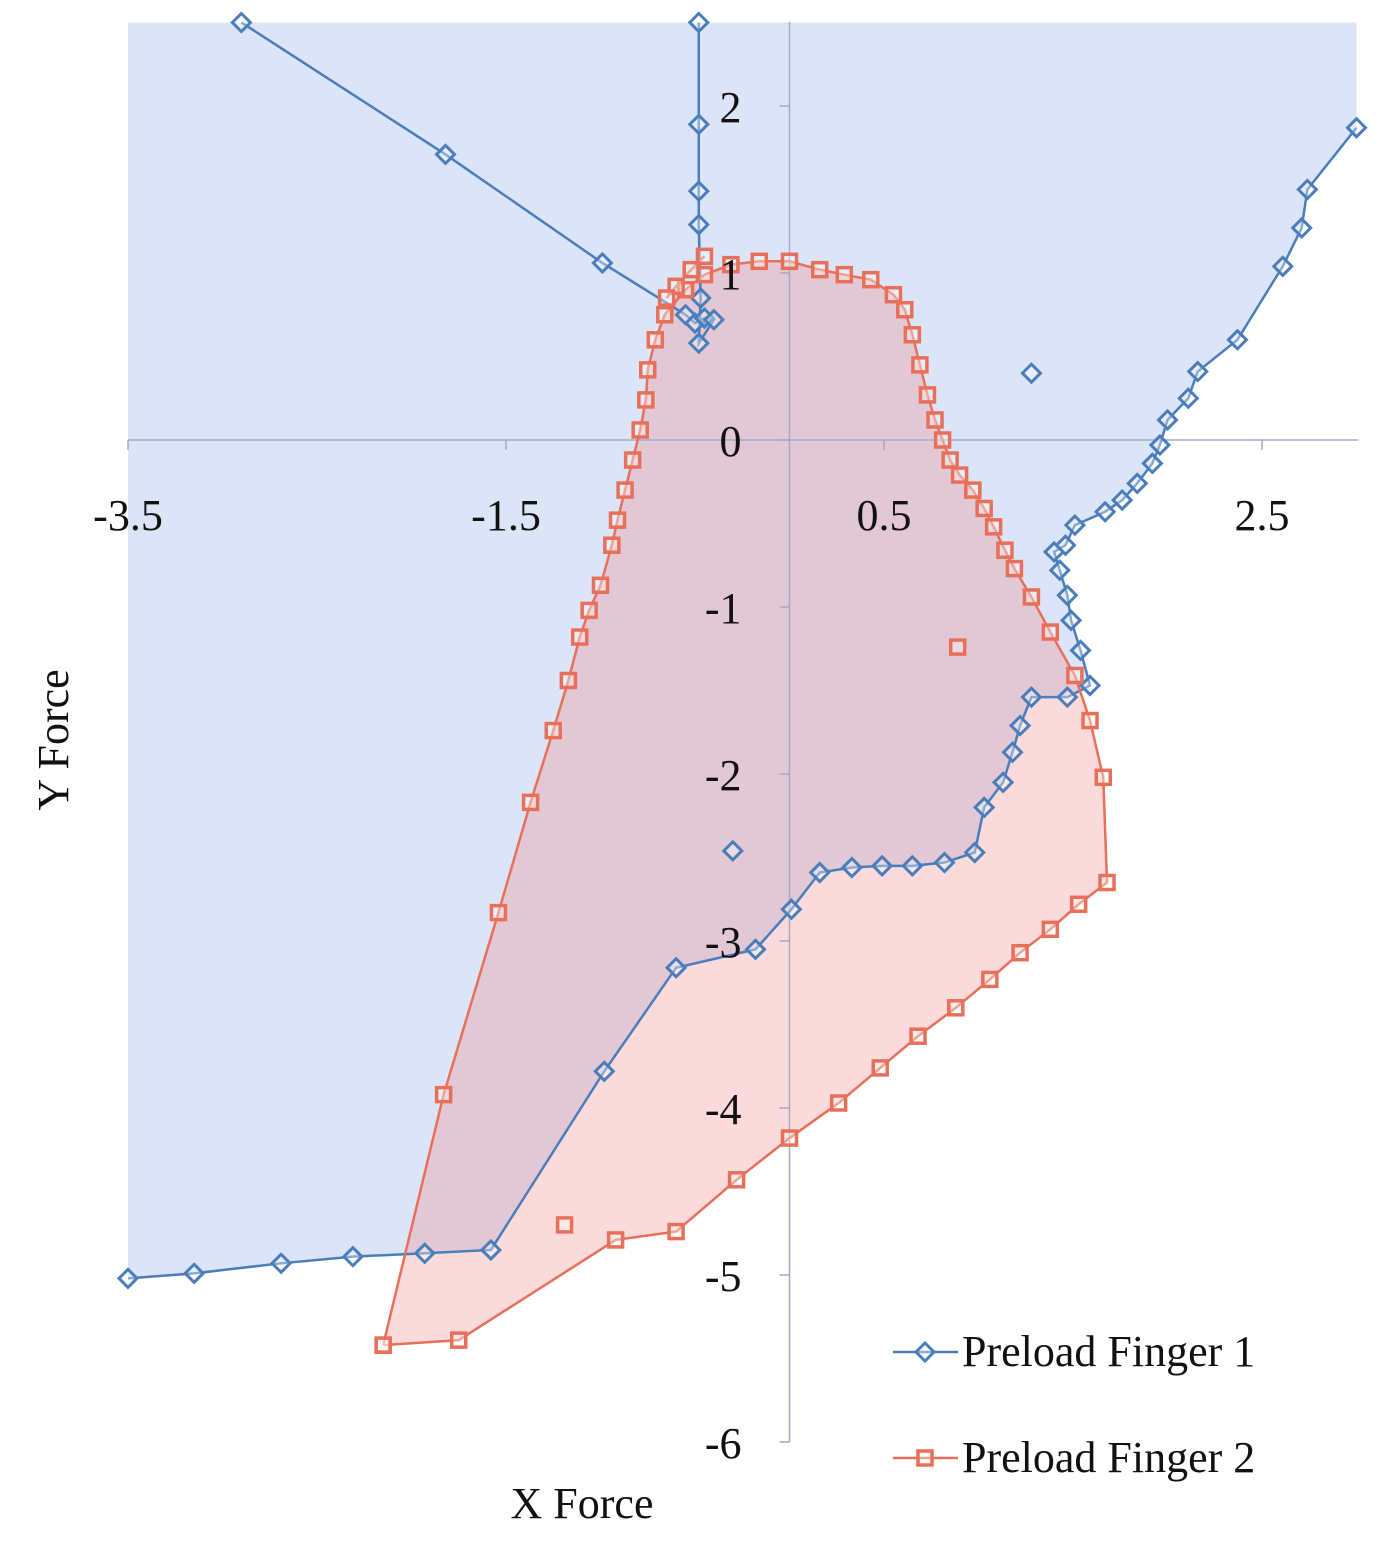 Image resolution: width=1380 pixels, height=1550 pixels. Describe the element at coordinates (723, 1109) in the screenshot. I see `y-tick-label: -4` at that location.